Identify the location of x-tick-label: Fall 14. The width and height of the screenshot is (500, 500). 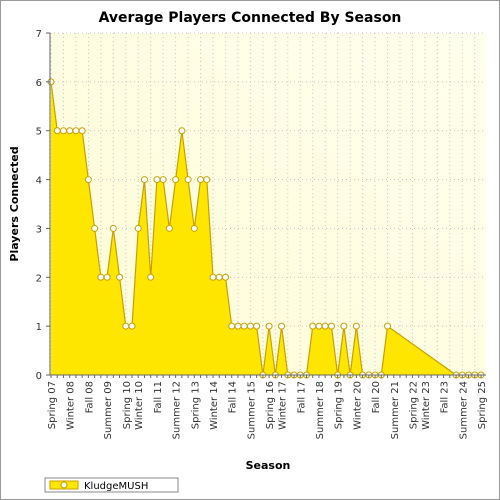
(233, 397).